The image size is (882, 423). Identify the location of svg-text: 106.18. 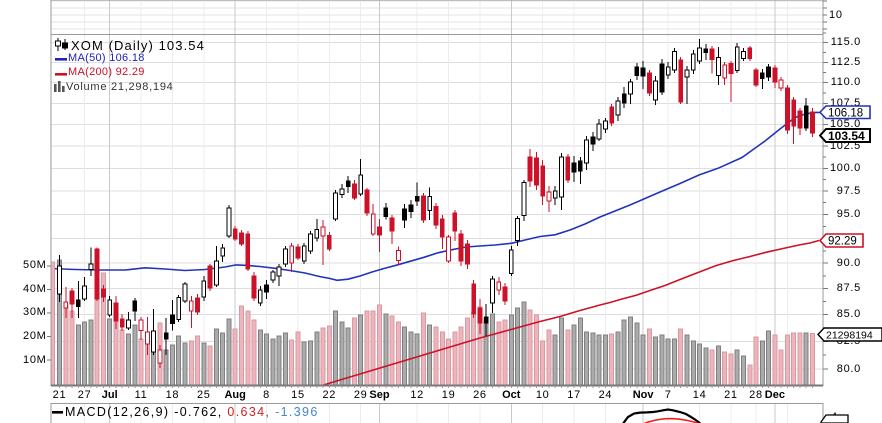
(845, 114).